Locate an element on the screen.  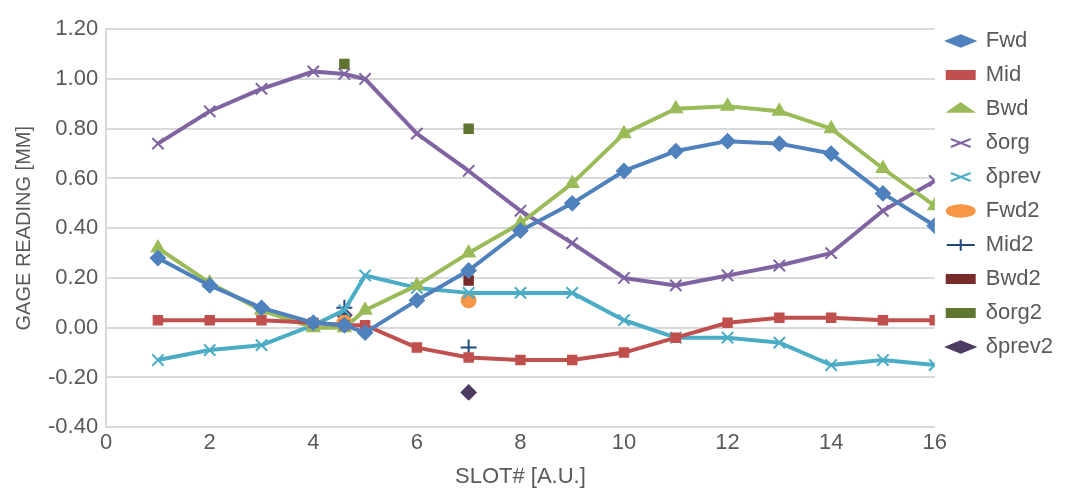
x-axis-title: SLOT# [A.U.] is located at coordinates (520, 475).